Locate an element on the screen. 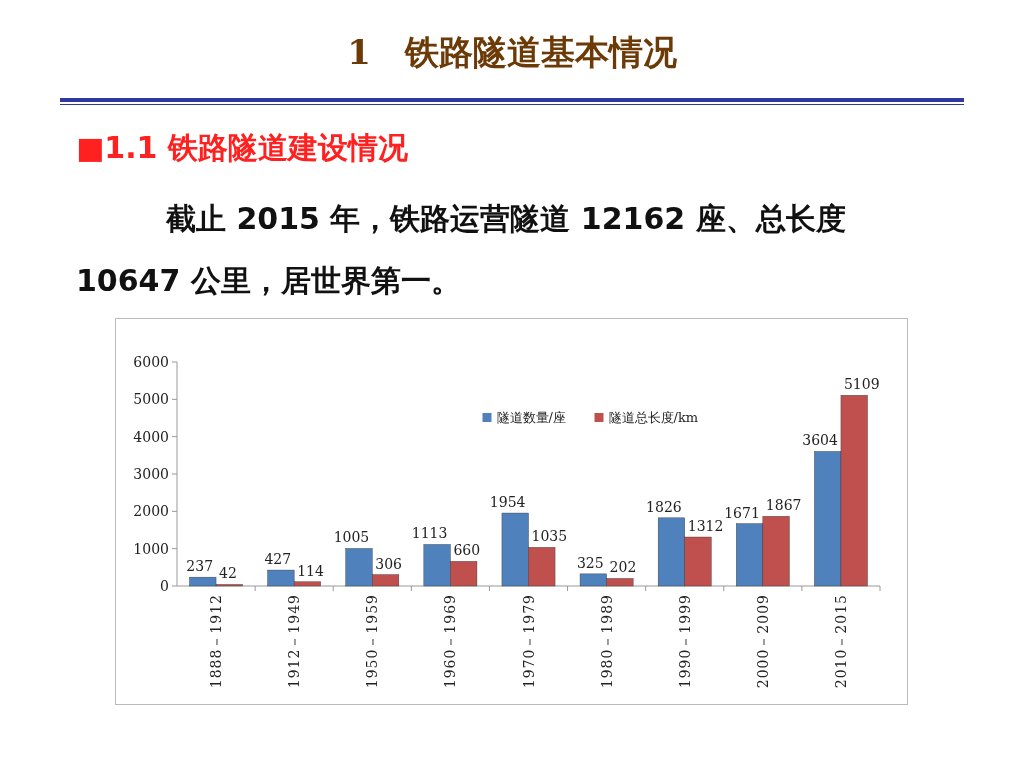 This screenshot has width=1024, height=768. legend-label: 隧道总长度/km is located at coordinates (653, 417).